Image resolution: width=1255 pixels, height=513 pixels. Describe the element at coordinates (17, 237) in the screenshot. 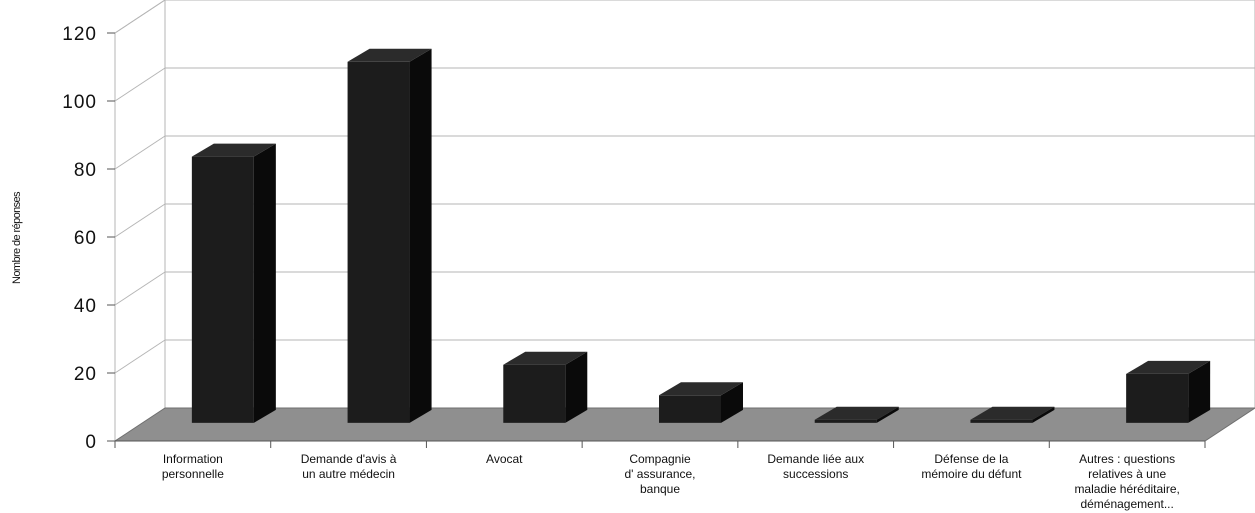

I see `y-axis-label: Nombre de réponses` at that location.